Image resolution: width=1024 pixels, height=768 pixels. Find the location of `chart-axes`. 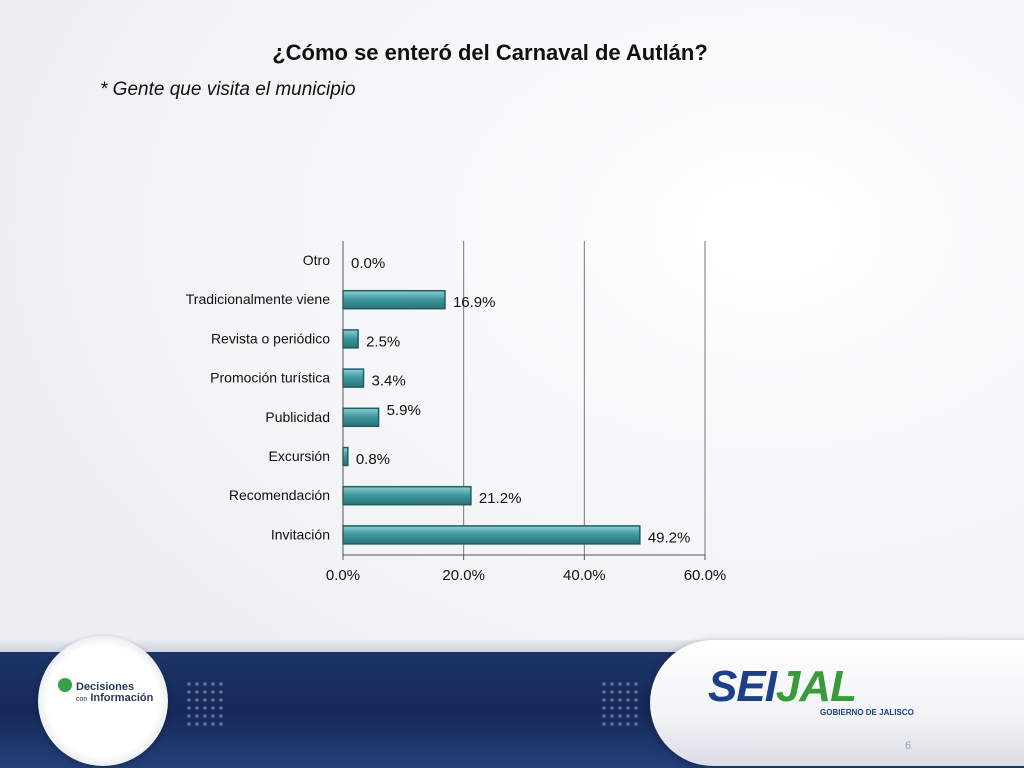

chart-axes is located at coordinates (524, 400).